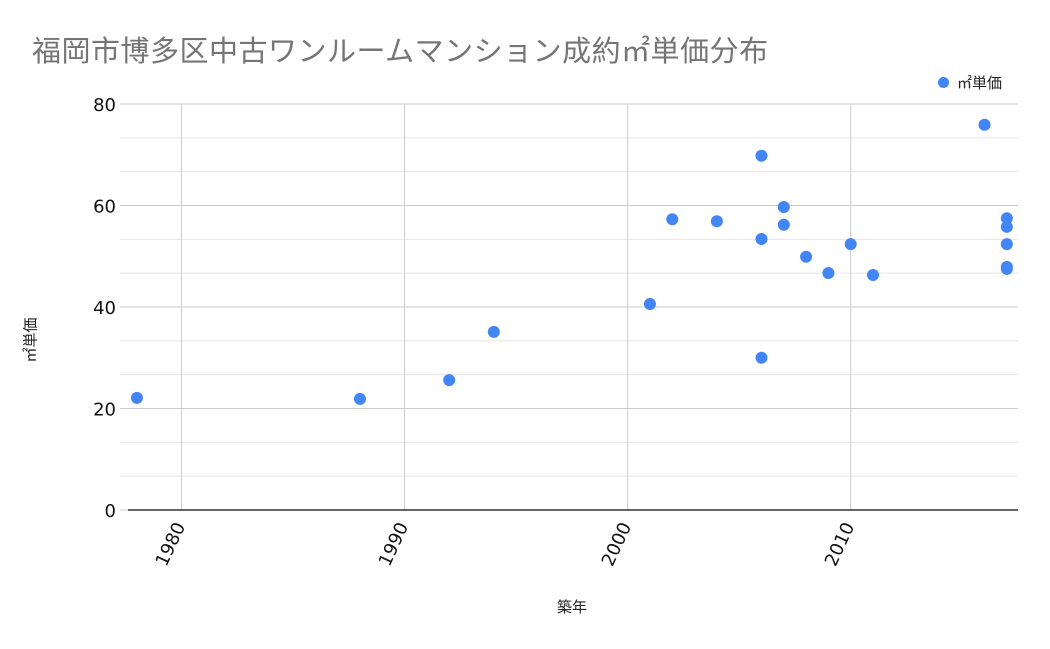 The height and width of the screenshot is (649, 1050). Describe the element at coordinates (110, 511) in the screenshot. I see `y-tick-label: 0` at that location.